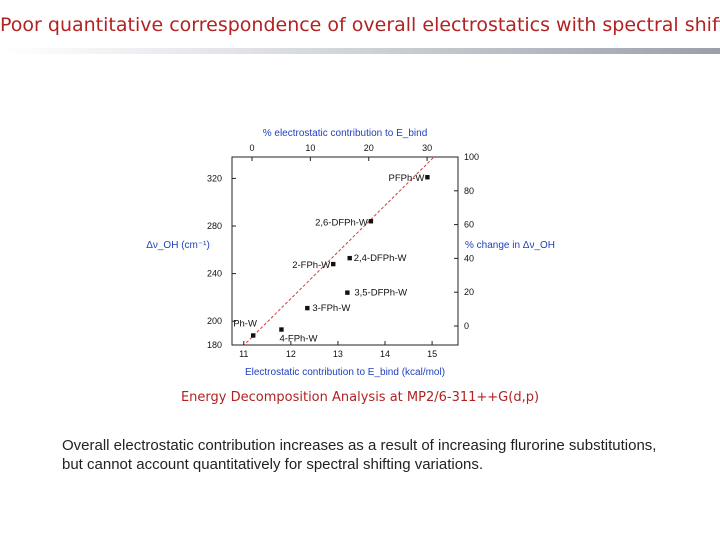 This screenshot has width=720, height=540. I want to click on point-label: 3,5-DFPh-W, so click(380, 293).